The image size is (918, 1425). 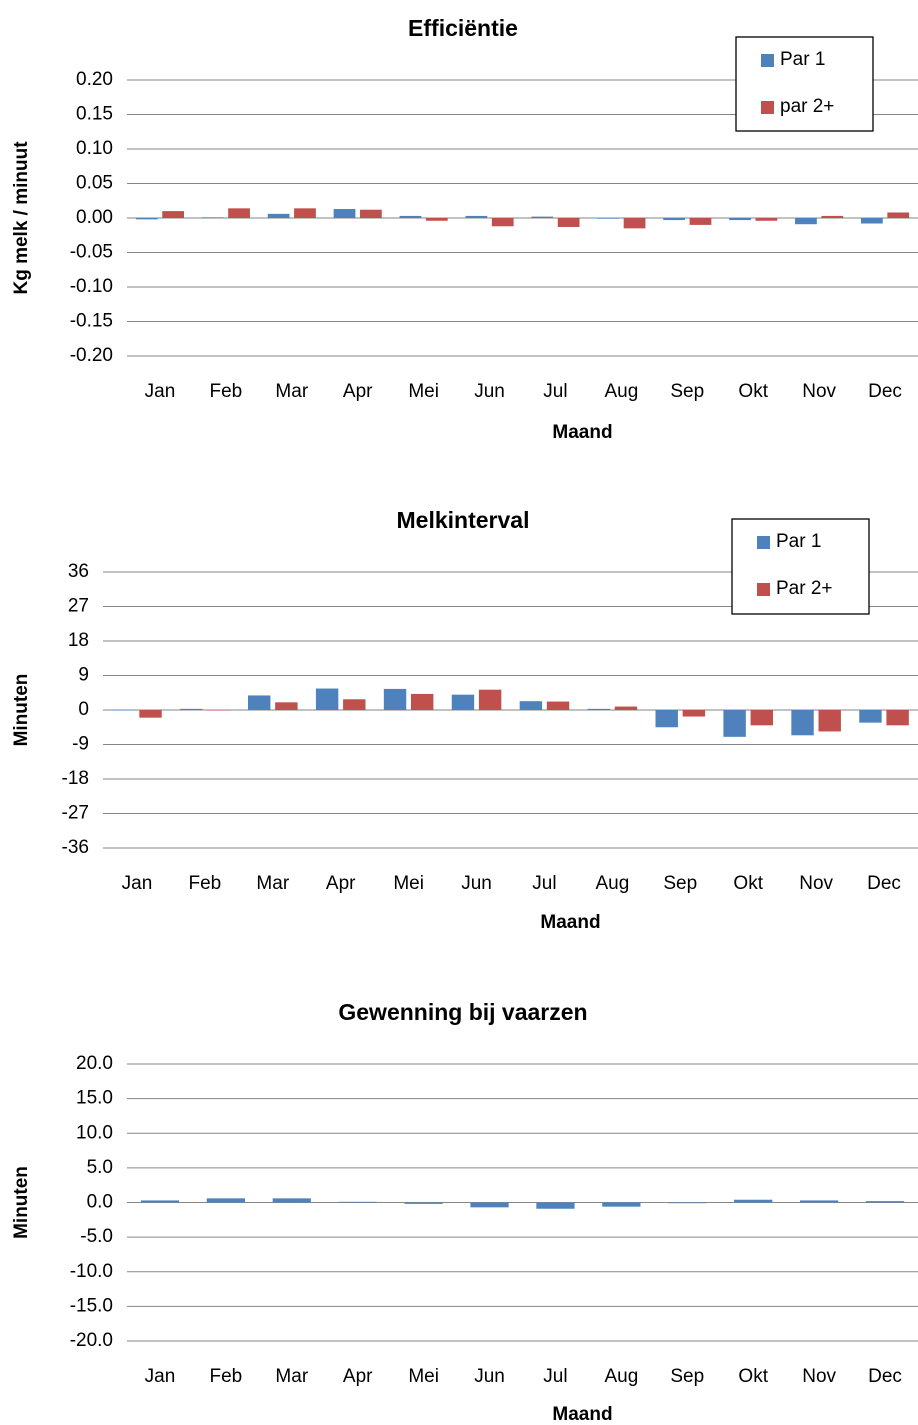 What do you see at coordinates (94, 183) in the screenshot?
I see `y-tick-label: 0.05` at bounding box center [94, 183].